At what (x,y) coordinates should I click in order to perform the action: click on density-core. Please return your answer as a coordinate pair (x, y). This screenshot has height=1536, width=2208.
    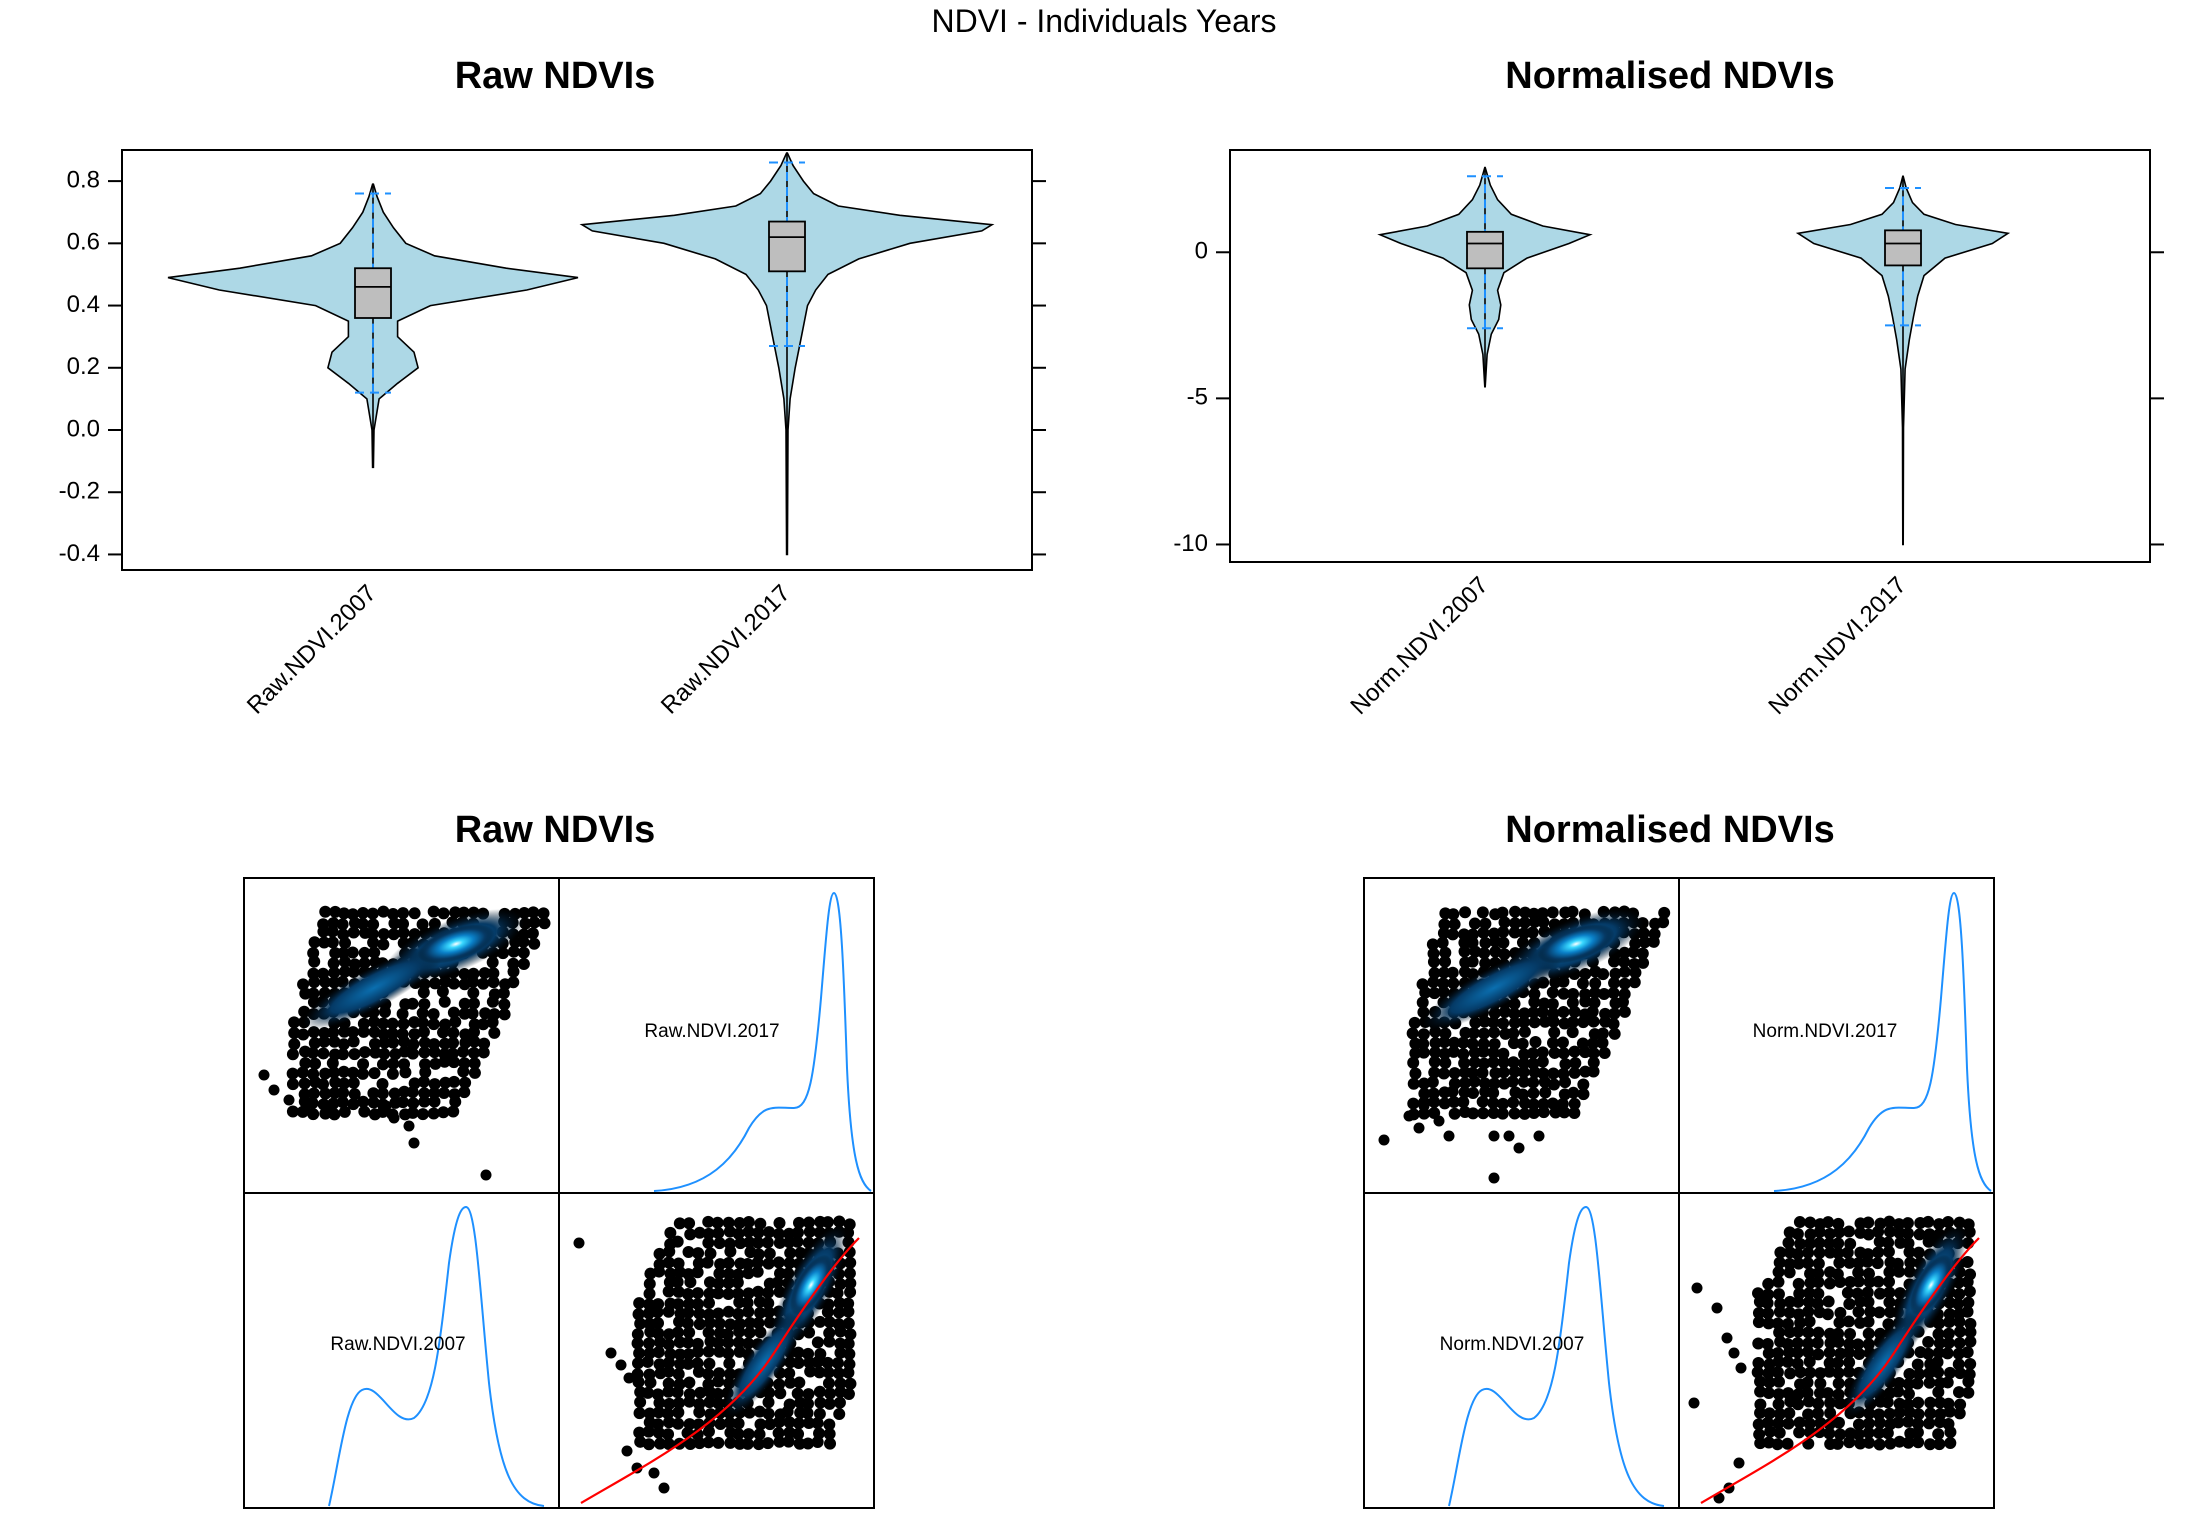
    Looking at the image, I should click on (374, 988).